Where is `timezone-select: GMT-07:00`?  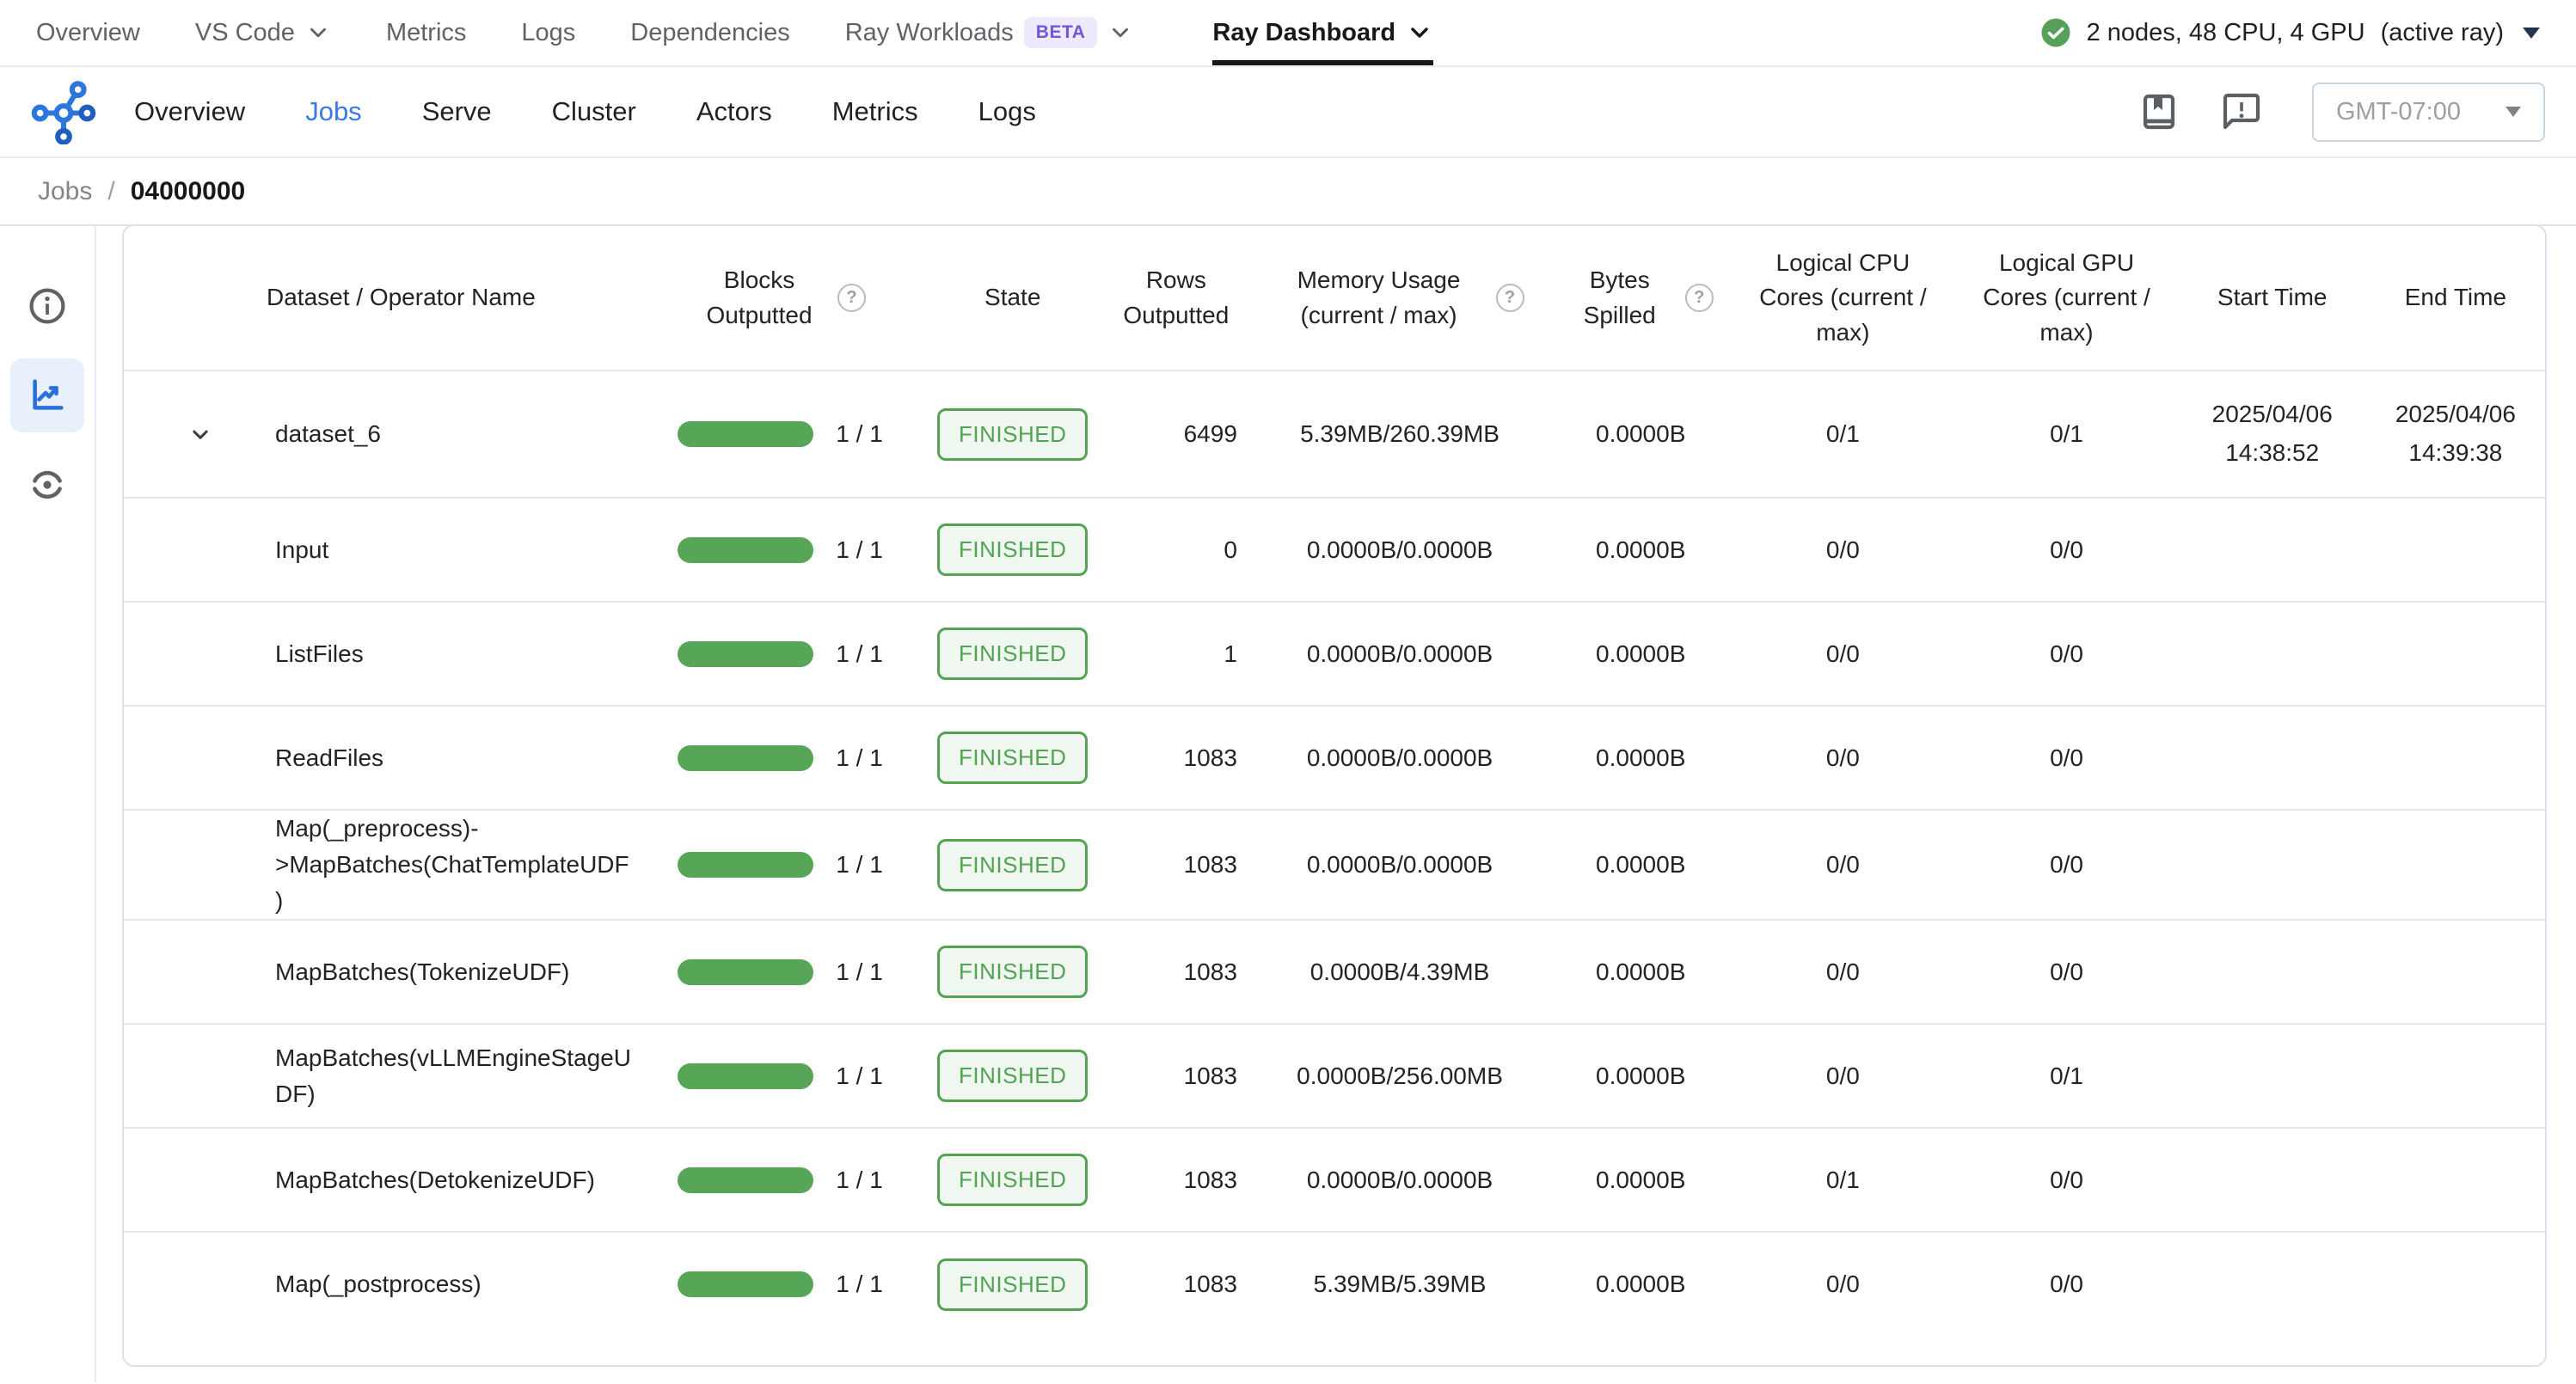
timezone-select: GMT-07:00 is located at coordinates (2428, 112).